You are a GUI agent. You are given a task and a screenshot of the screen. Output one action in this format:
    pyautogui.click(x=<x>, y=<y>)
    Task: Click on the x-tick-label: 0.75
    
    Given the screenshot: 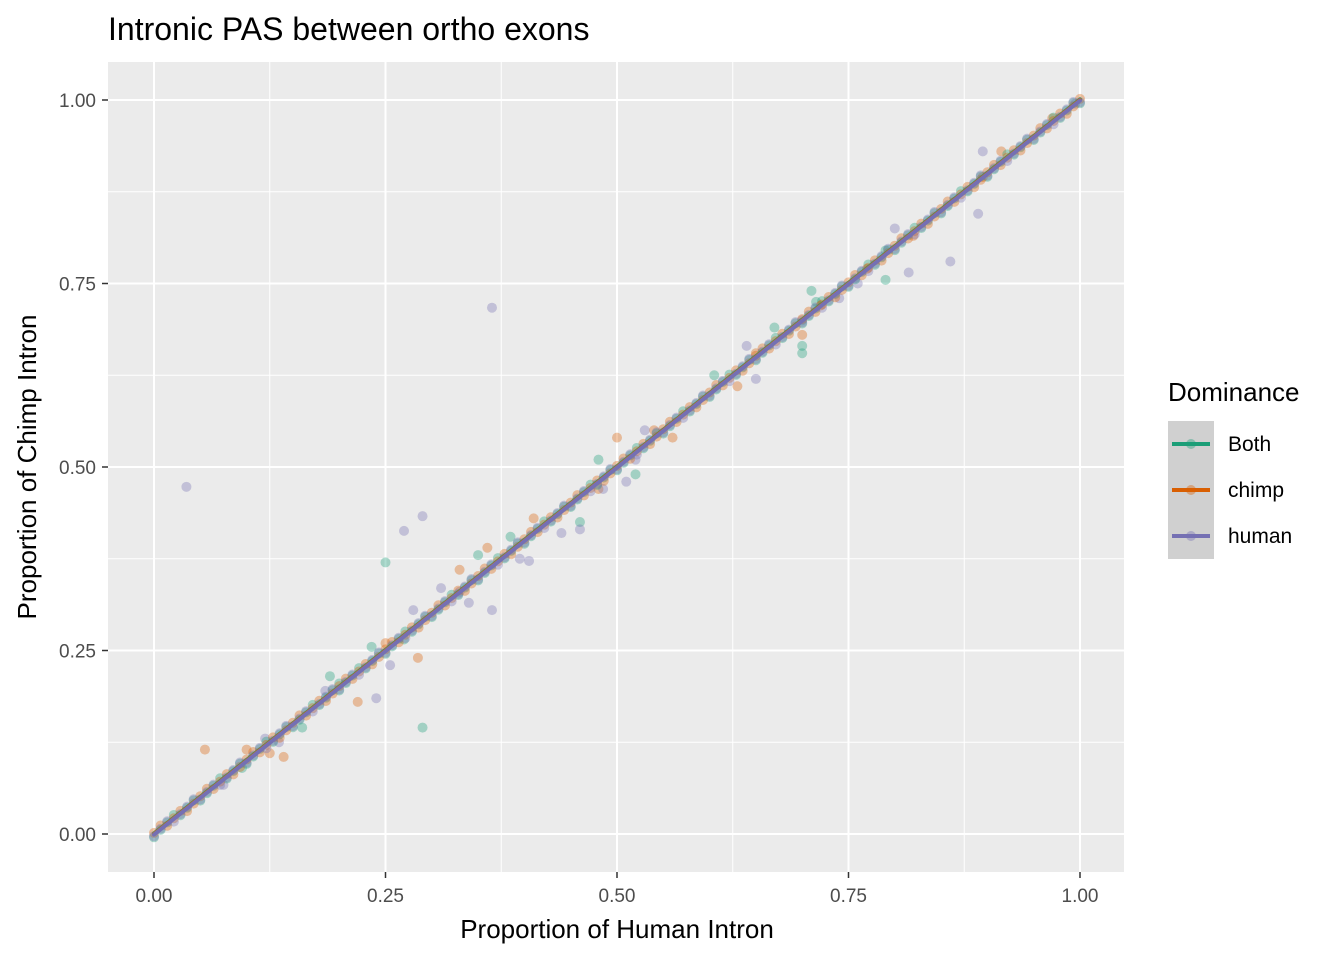 What is the action you would take?
    pyautogui.click(x=848, y=896)
    